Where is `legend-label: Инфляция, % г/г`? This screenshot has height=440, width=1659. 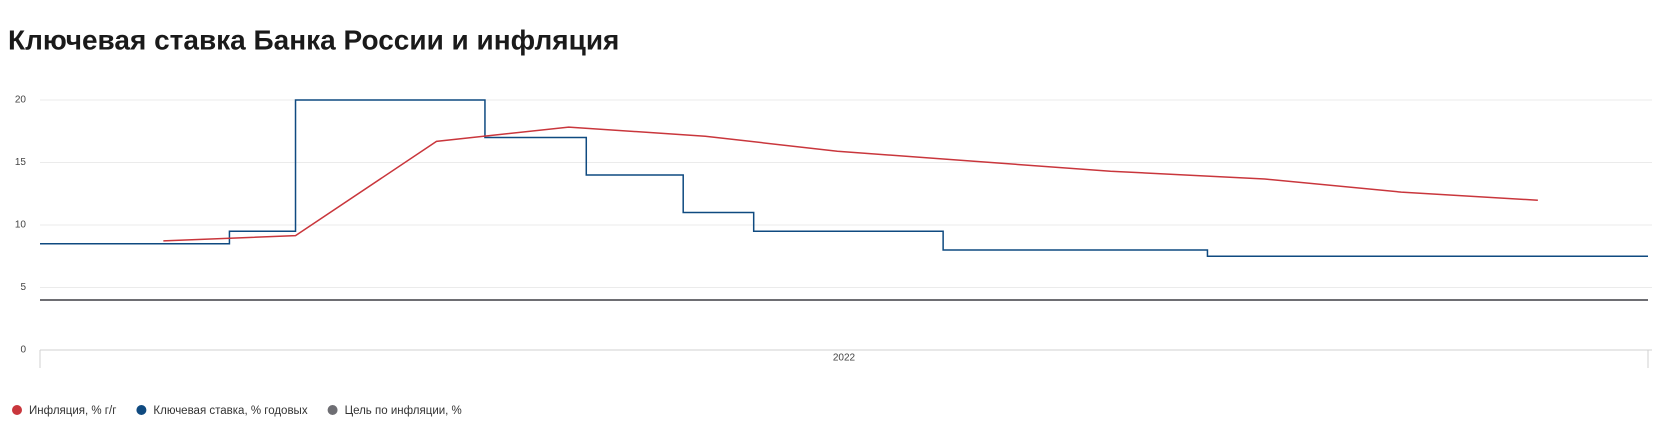
legend-label: Инфляция, % г/г is located at coordinates (72, 411).